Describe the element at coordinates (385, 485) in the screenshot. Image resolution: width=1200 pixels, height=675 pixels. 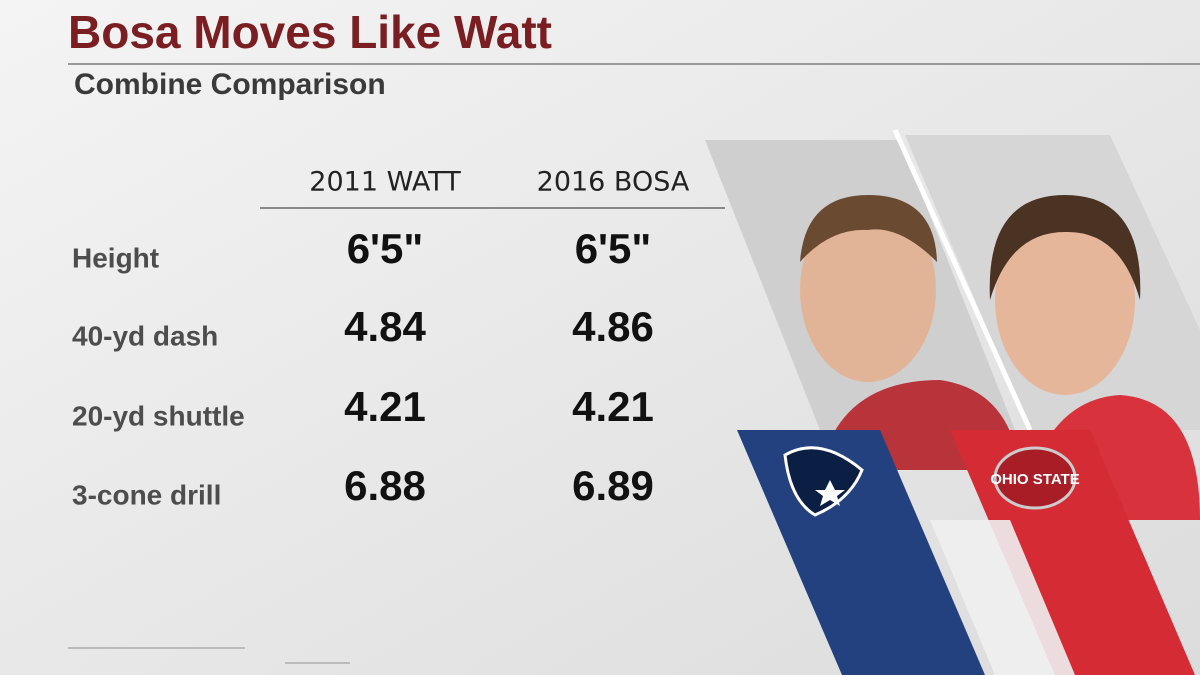
I see `cell-value: 6.88` at that location.